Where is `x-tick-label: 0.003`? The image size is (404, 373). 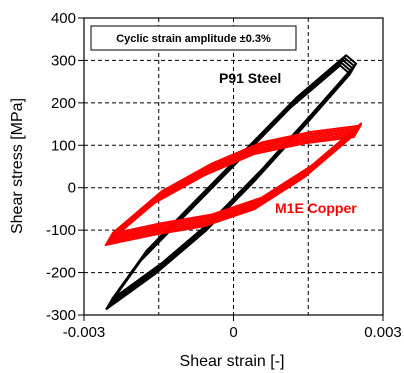
x-tick-label: 0.003 is located at coordinates (383, 332).